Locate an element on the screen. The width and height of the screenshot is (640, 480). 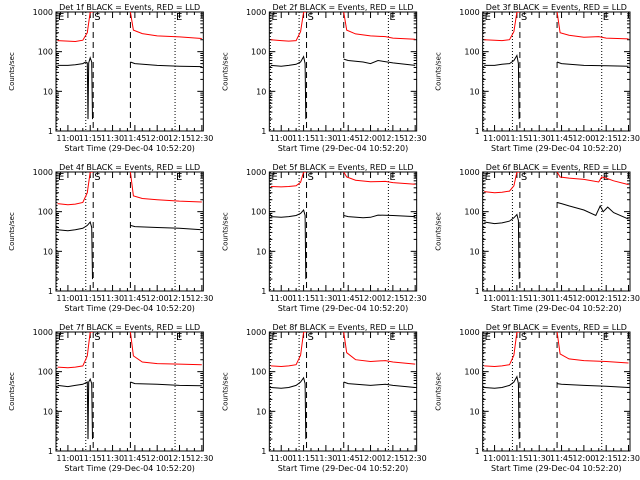
panel-title: Det 7f BLACK = Events, RED = LLD is located at coordinates (129, 327).